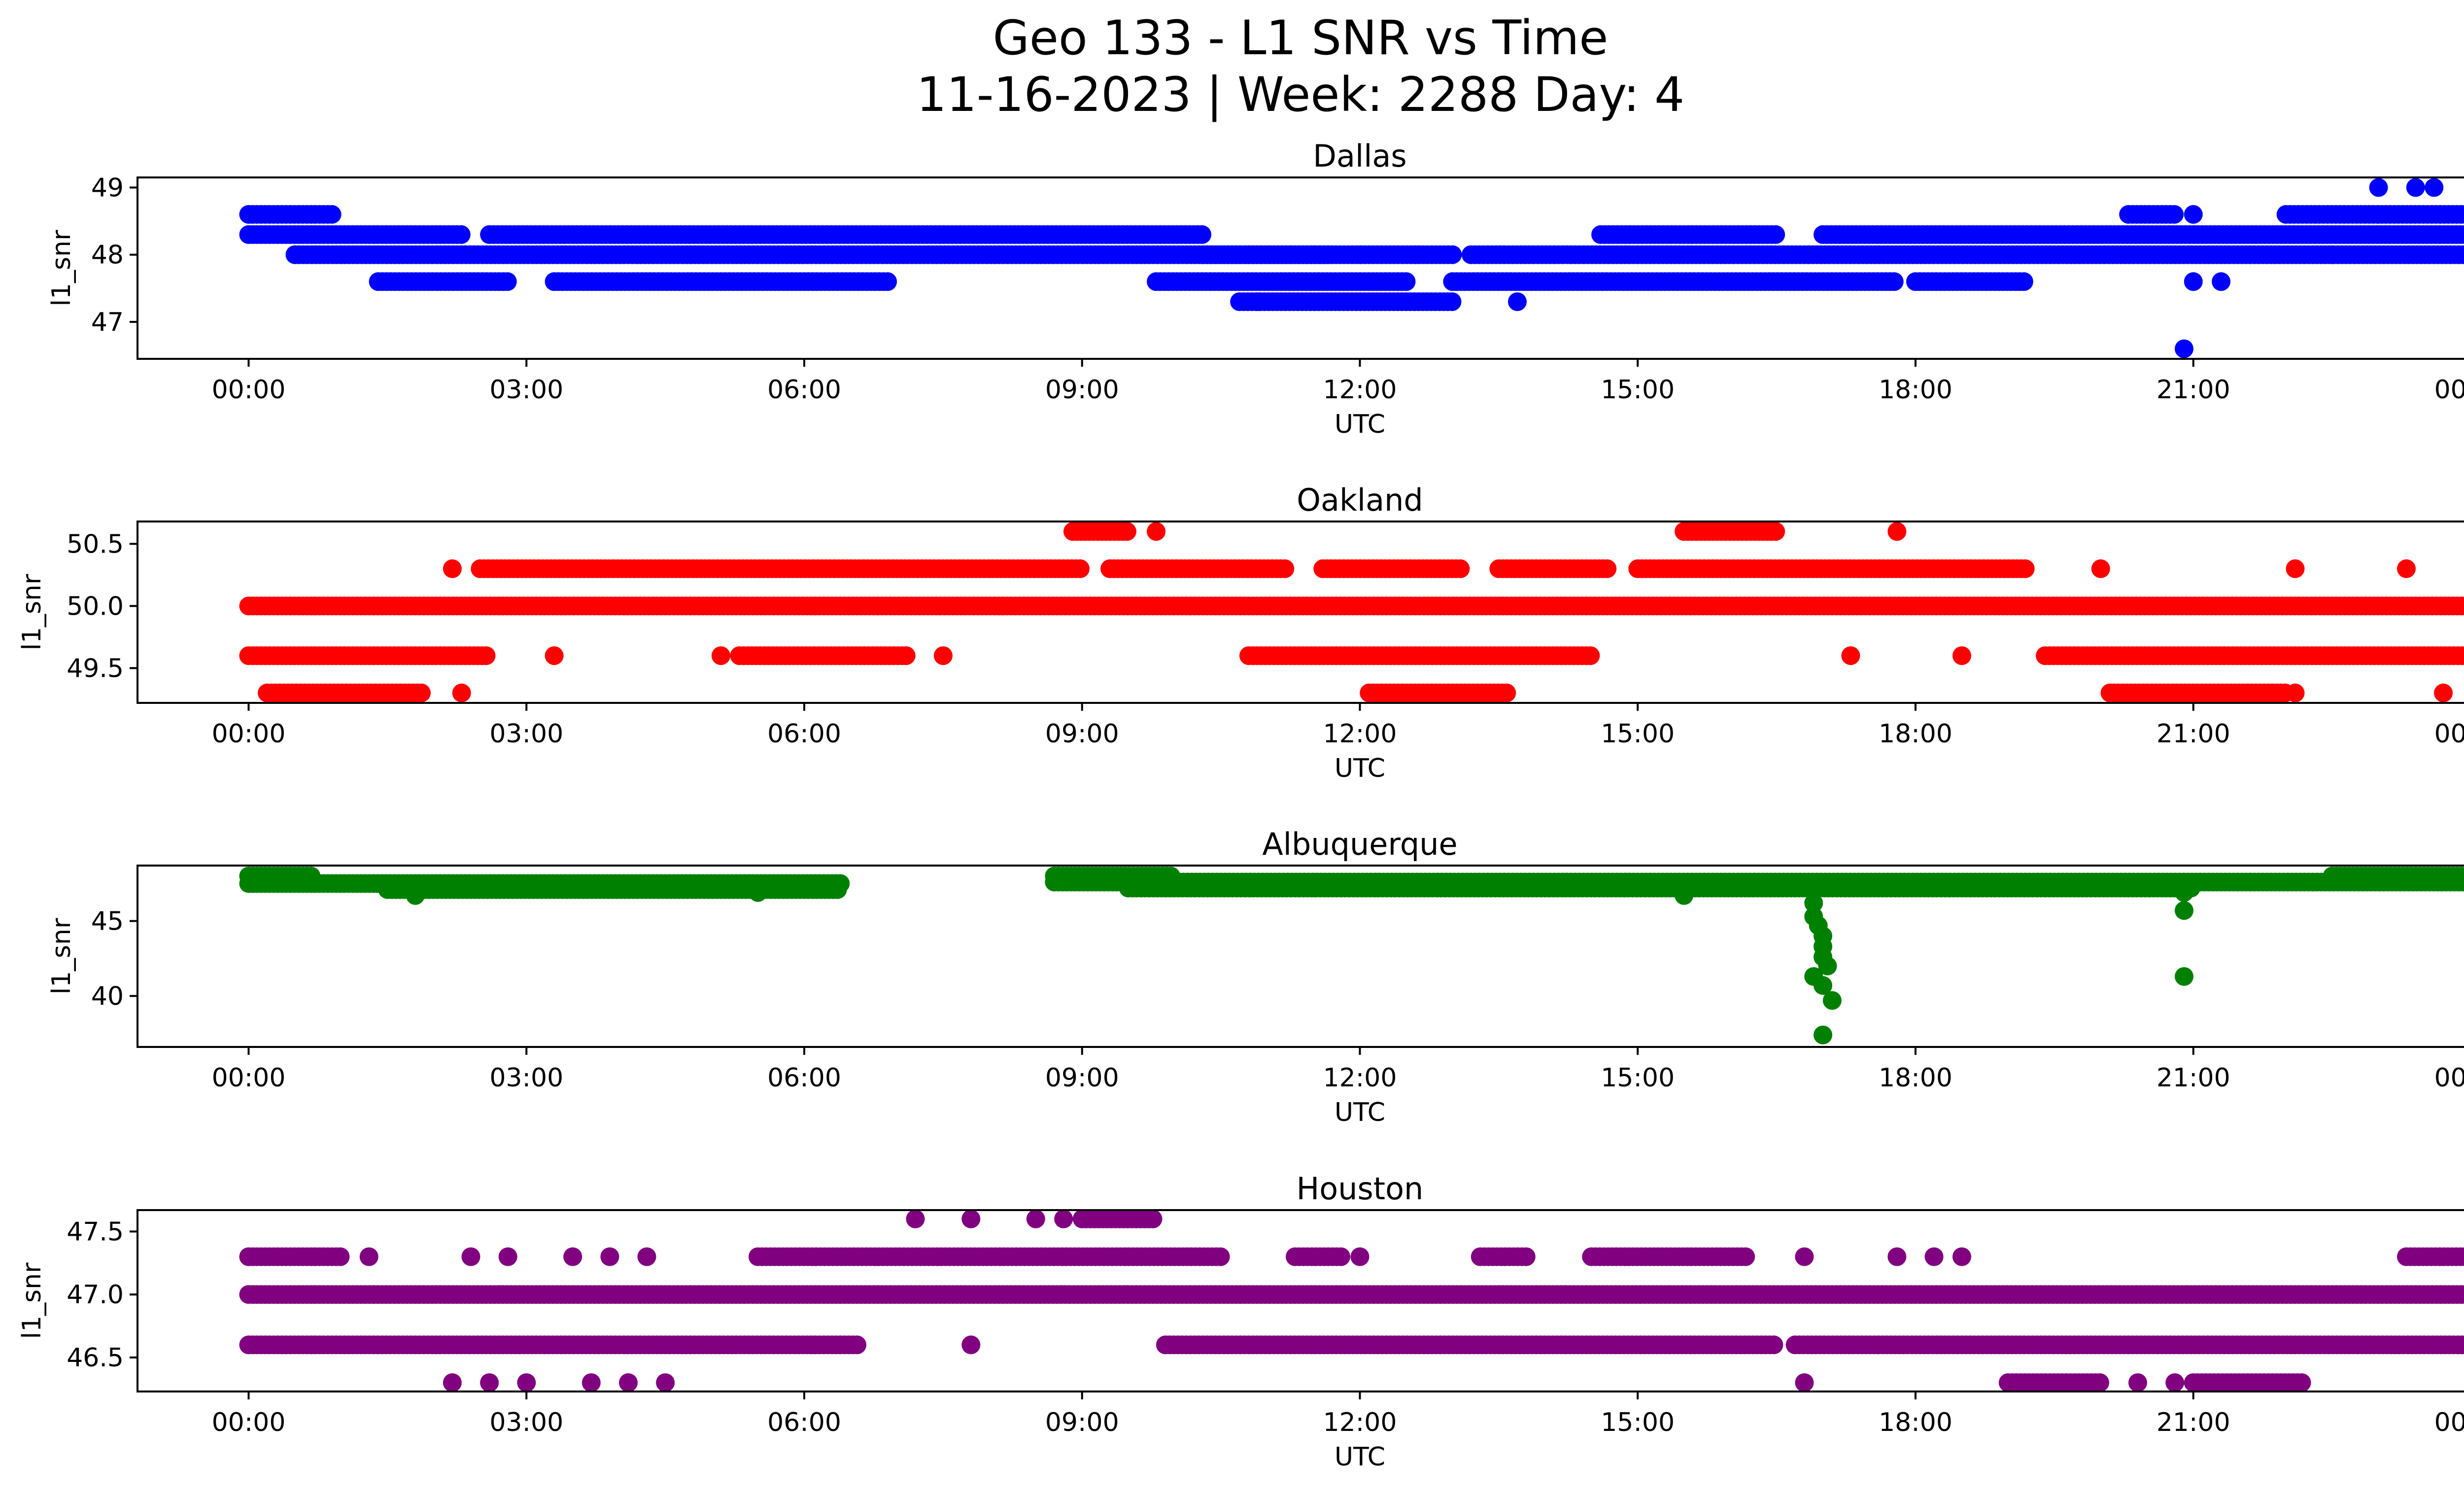 This screenshot has height=1495, width=2464. I want to click on y-tick-label: 50.0, so click(95, 606).